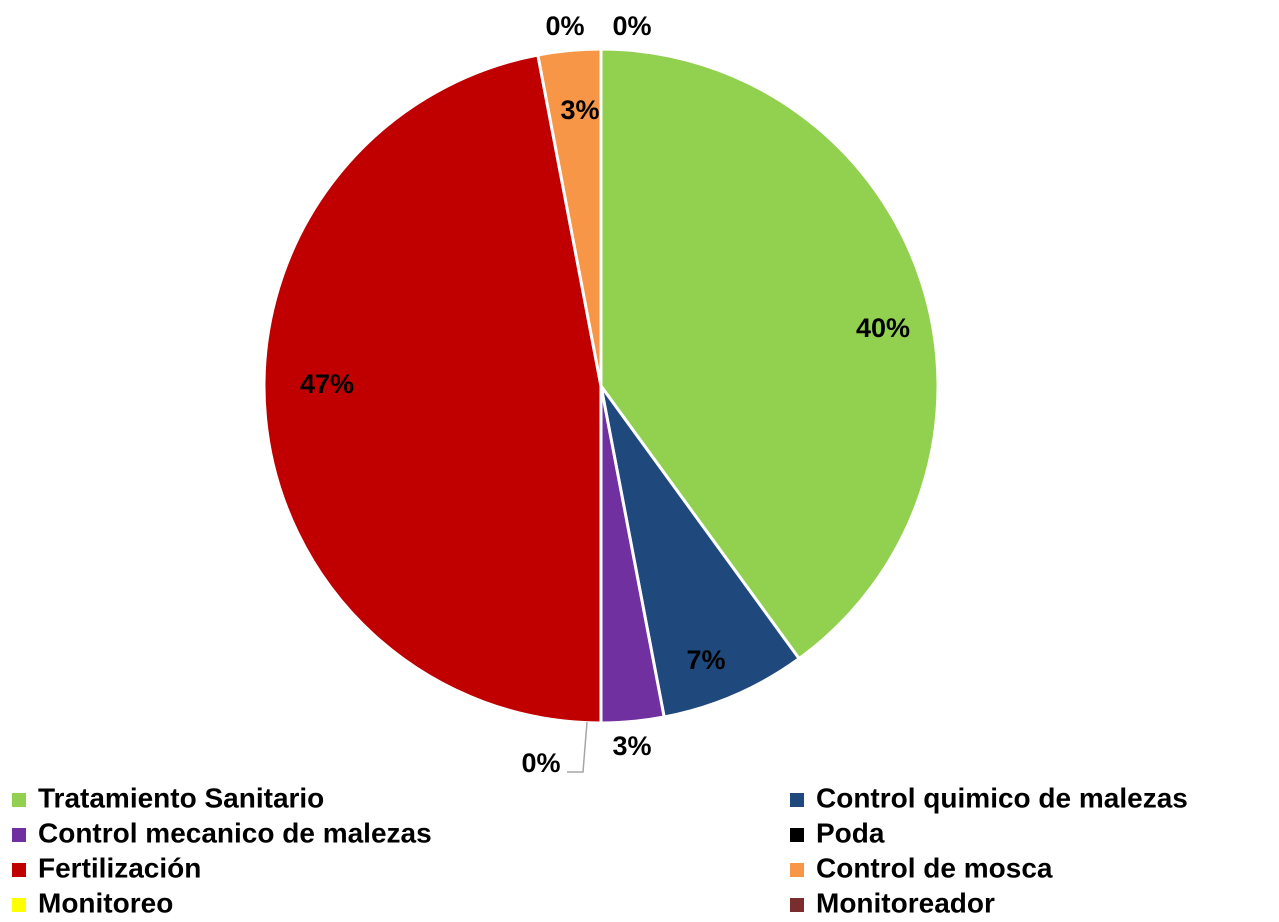  Describe the element at coordinates (327, 384) in the screenshot. I see `data-label: 47%` at that location.